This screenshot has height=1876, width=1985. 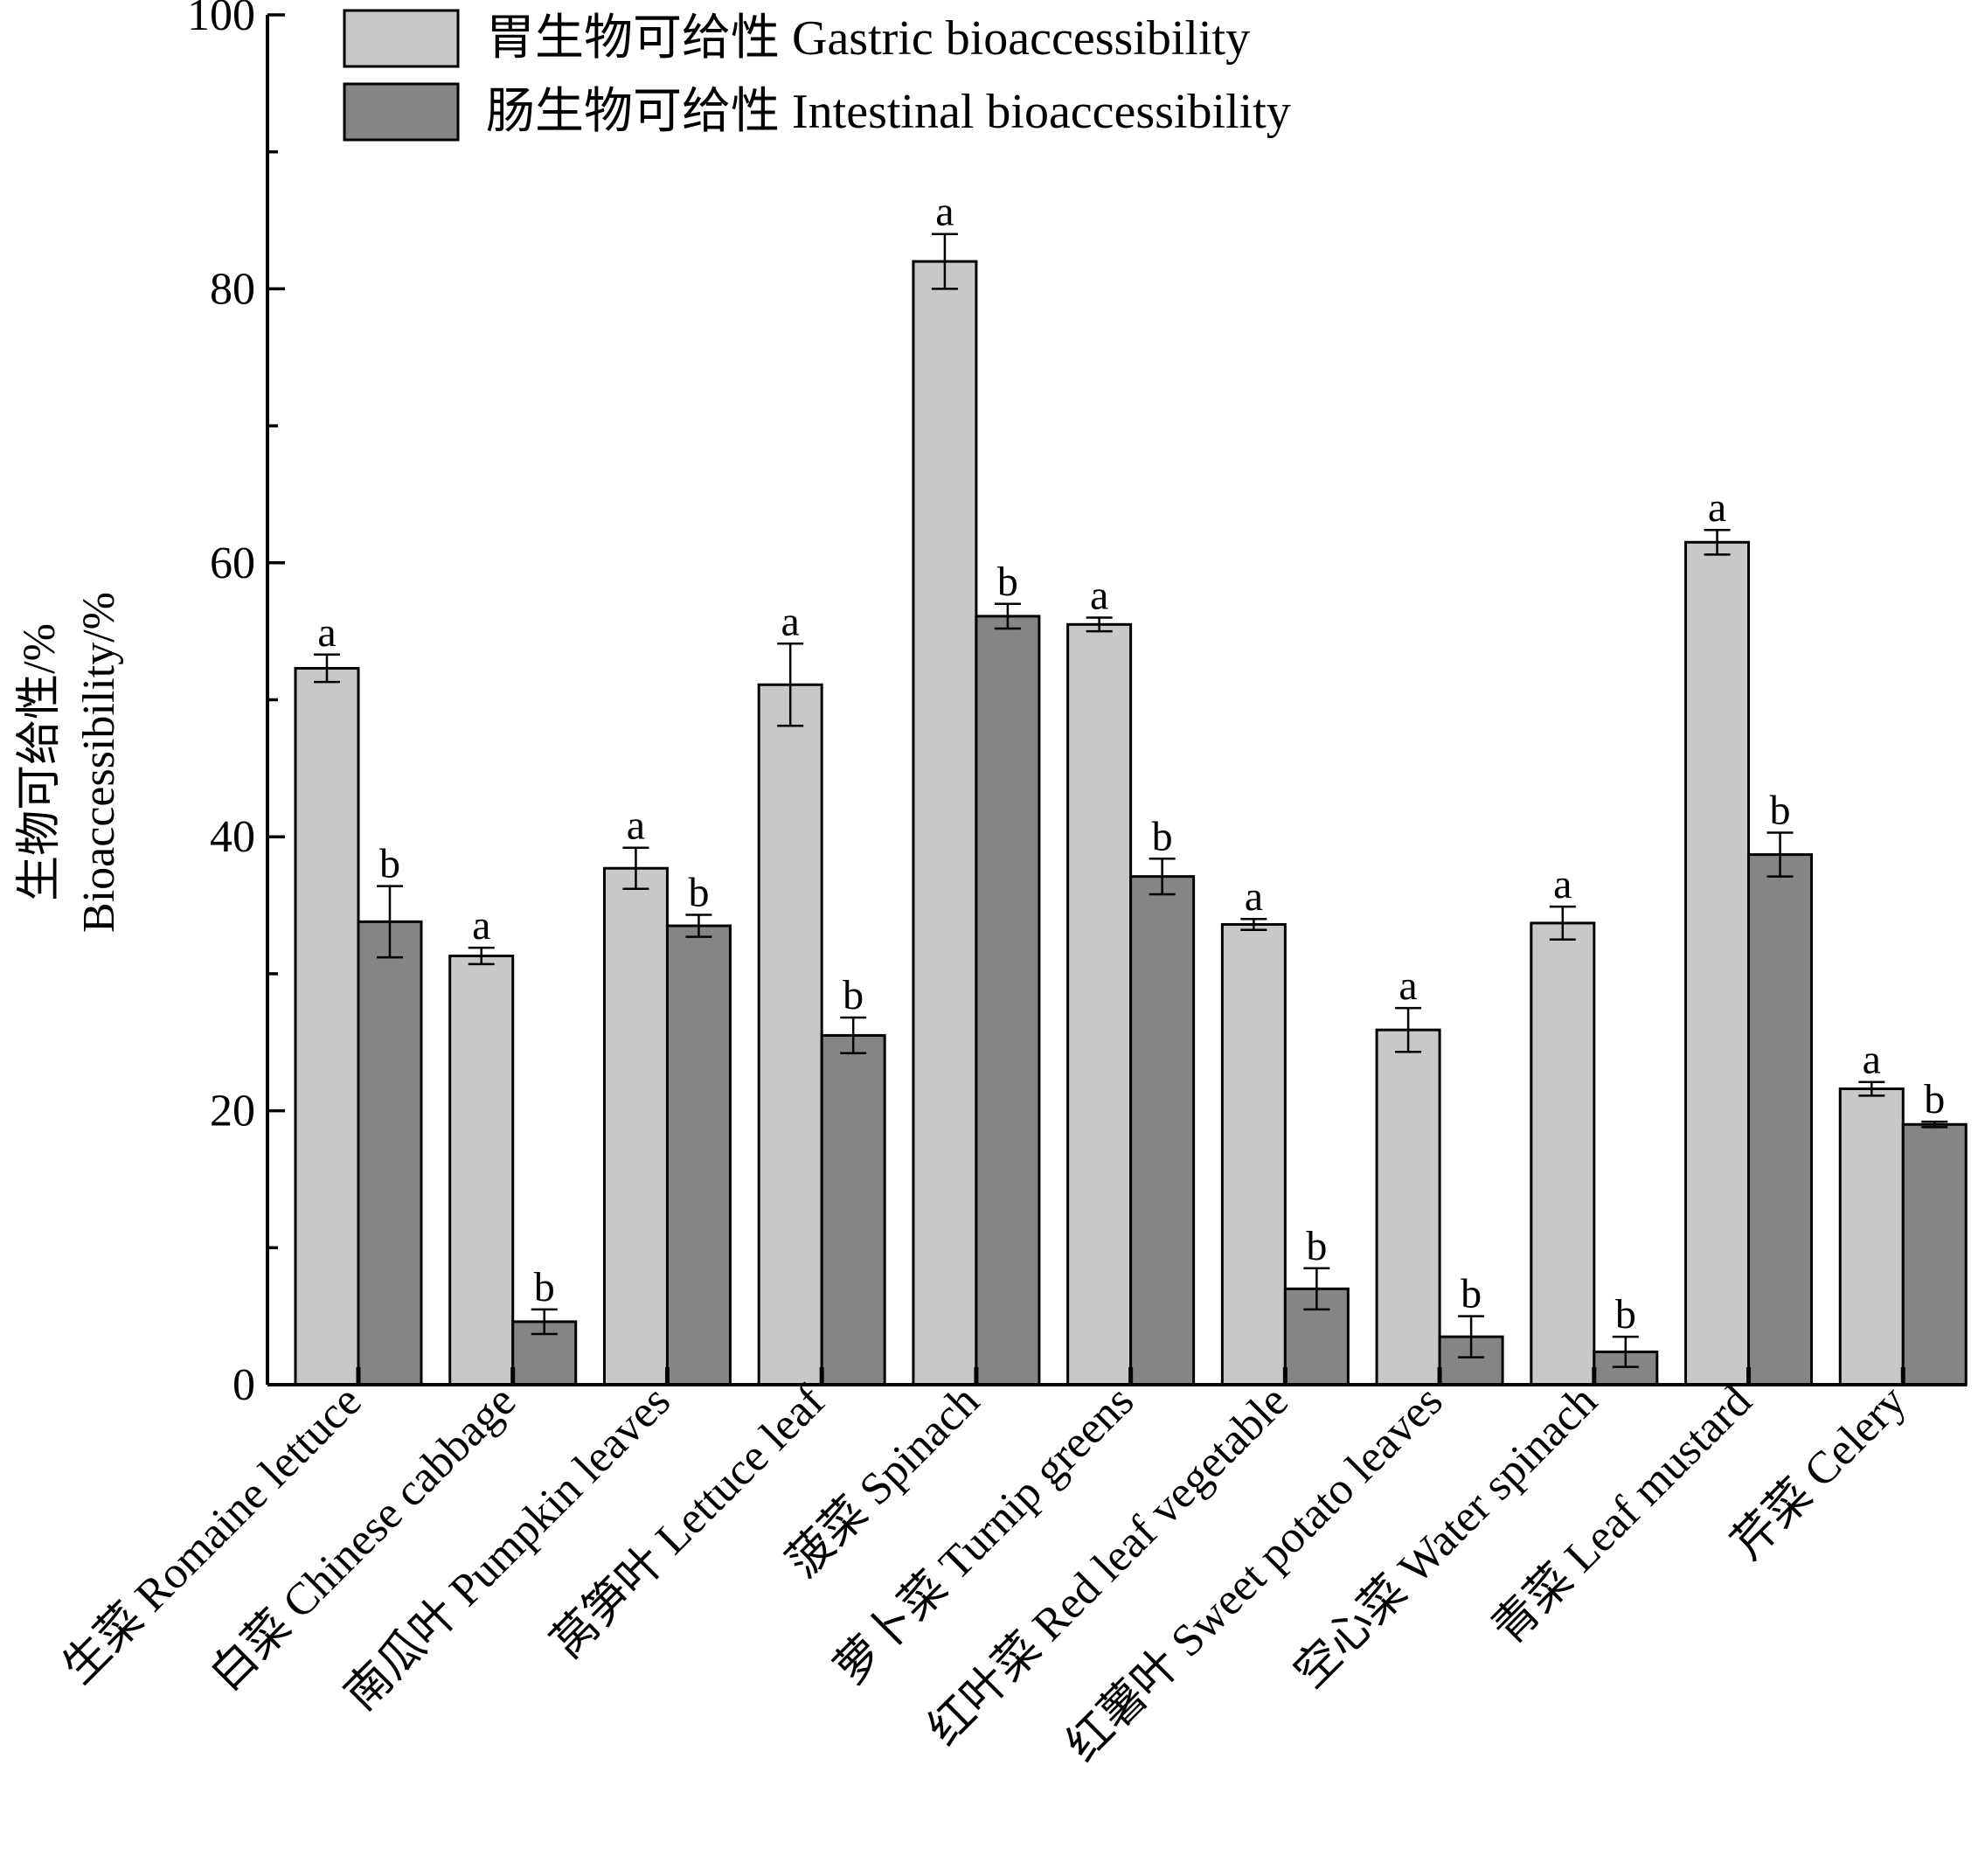 What do you see at coordinates (212, 1534) in the screenshot?
I see `category-label: 生菜 Romaine lettuce` at bounding box center [212, 1534].